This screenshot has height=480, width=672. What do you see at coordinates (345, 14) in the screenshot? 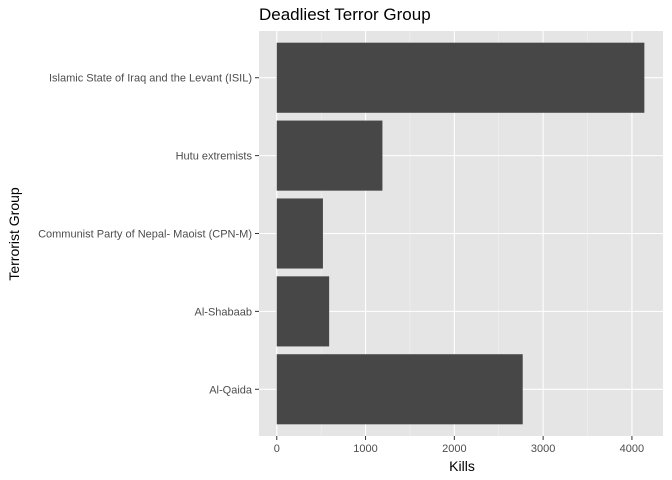
I see `chart-title: Deadliest Terror Group` at bounding box center [345, 14].